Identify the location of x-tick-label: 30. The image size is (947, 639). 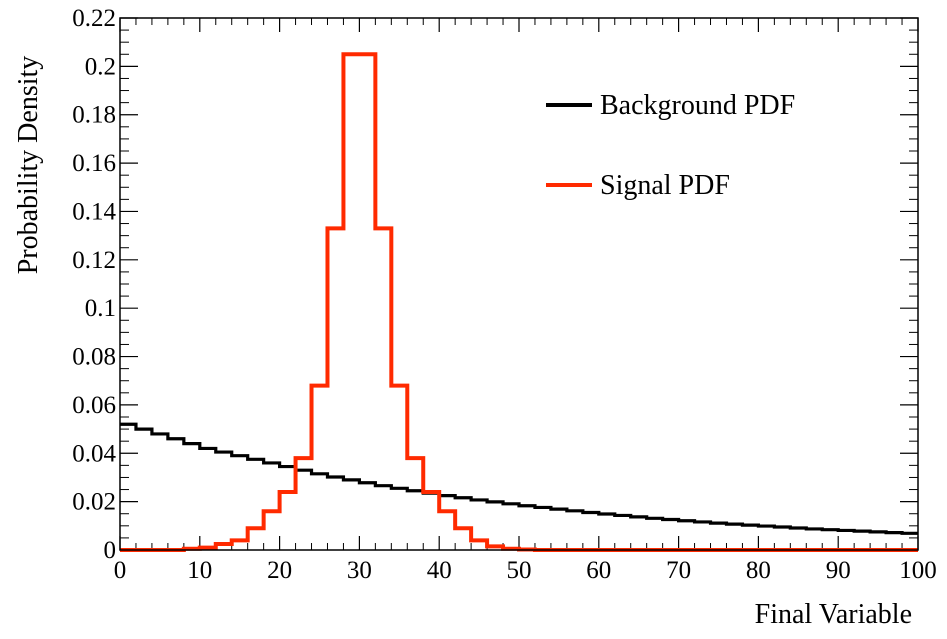
(359, 570).